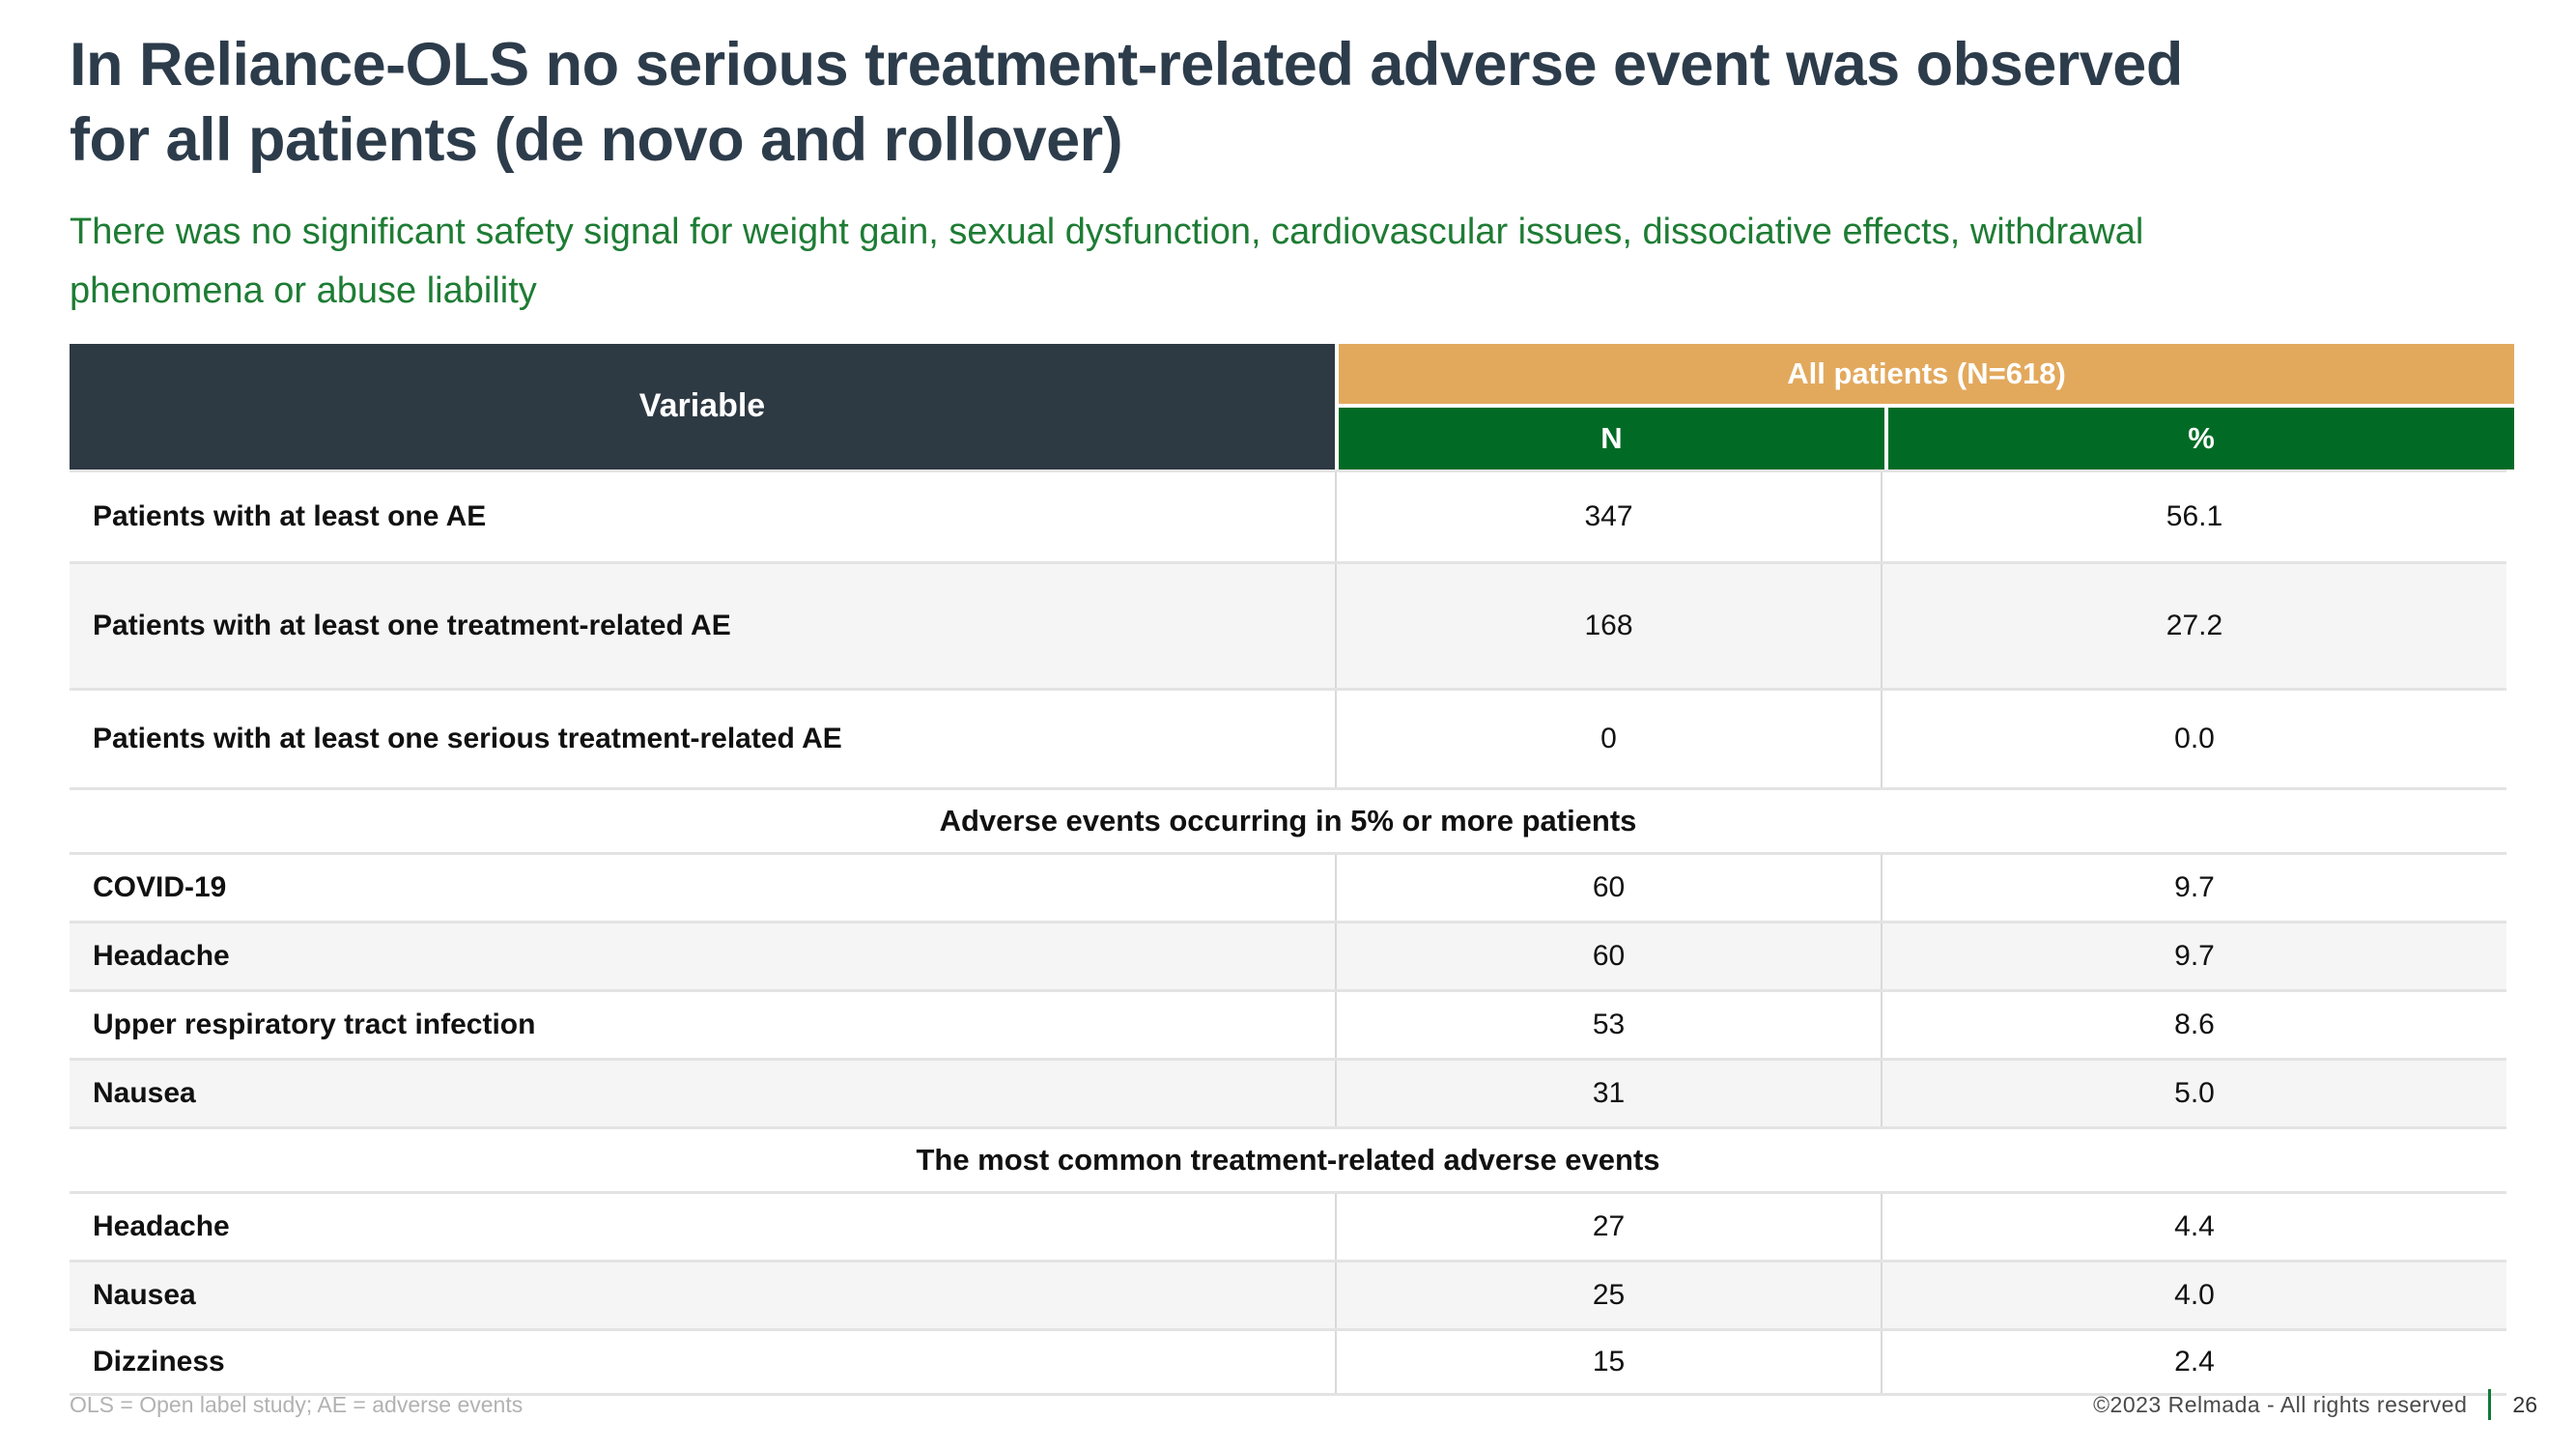 This screenshot has width=2576, height=1449. I want to click on row-label: COVID-19, so click(160, 886).